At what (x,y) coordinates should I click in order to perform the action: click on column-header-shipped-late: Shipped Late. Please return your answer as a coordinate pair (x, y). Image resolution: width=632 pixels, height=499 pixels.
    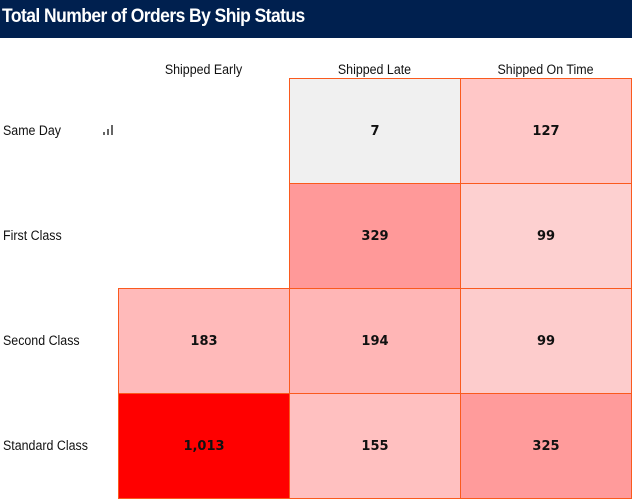
    Looking at the image, I should click on (374, 69).